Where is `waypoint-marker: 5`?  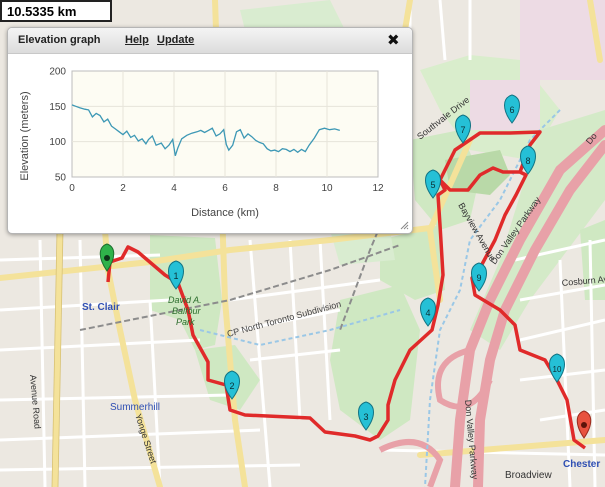 waypoint-marker: 5 is located at coordinates (433, 184).